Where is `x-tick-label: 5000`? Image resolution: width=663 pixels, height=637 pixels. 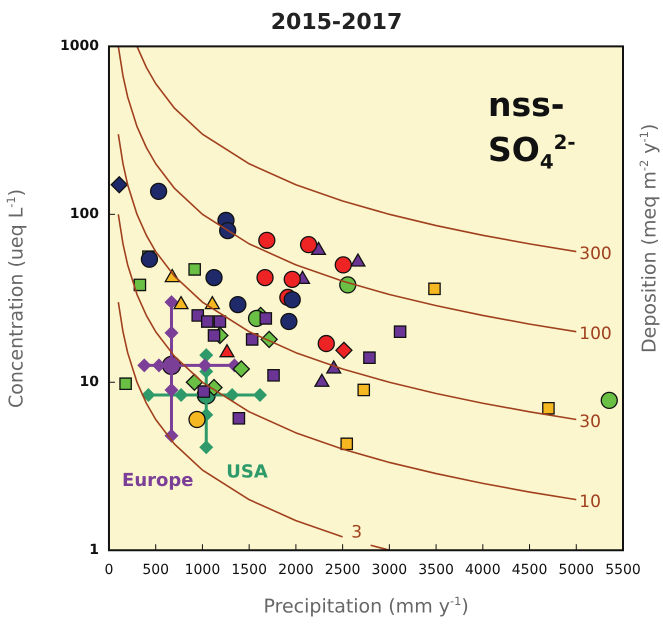
x-tick-label: 5000 is located at coordinates (576, 570).